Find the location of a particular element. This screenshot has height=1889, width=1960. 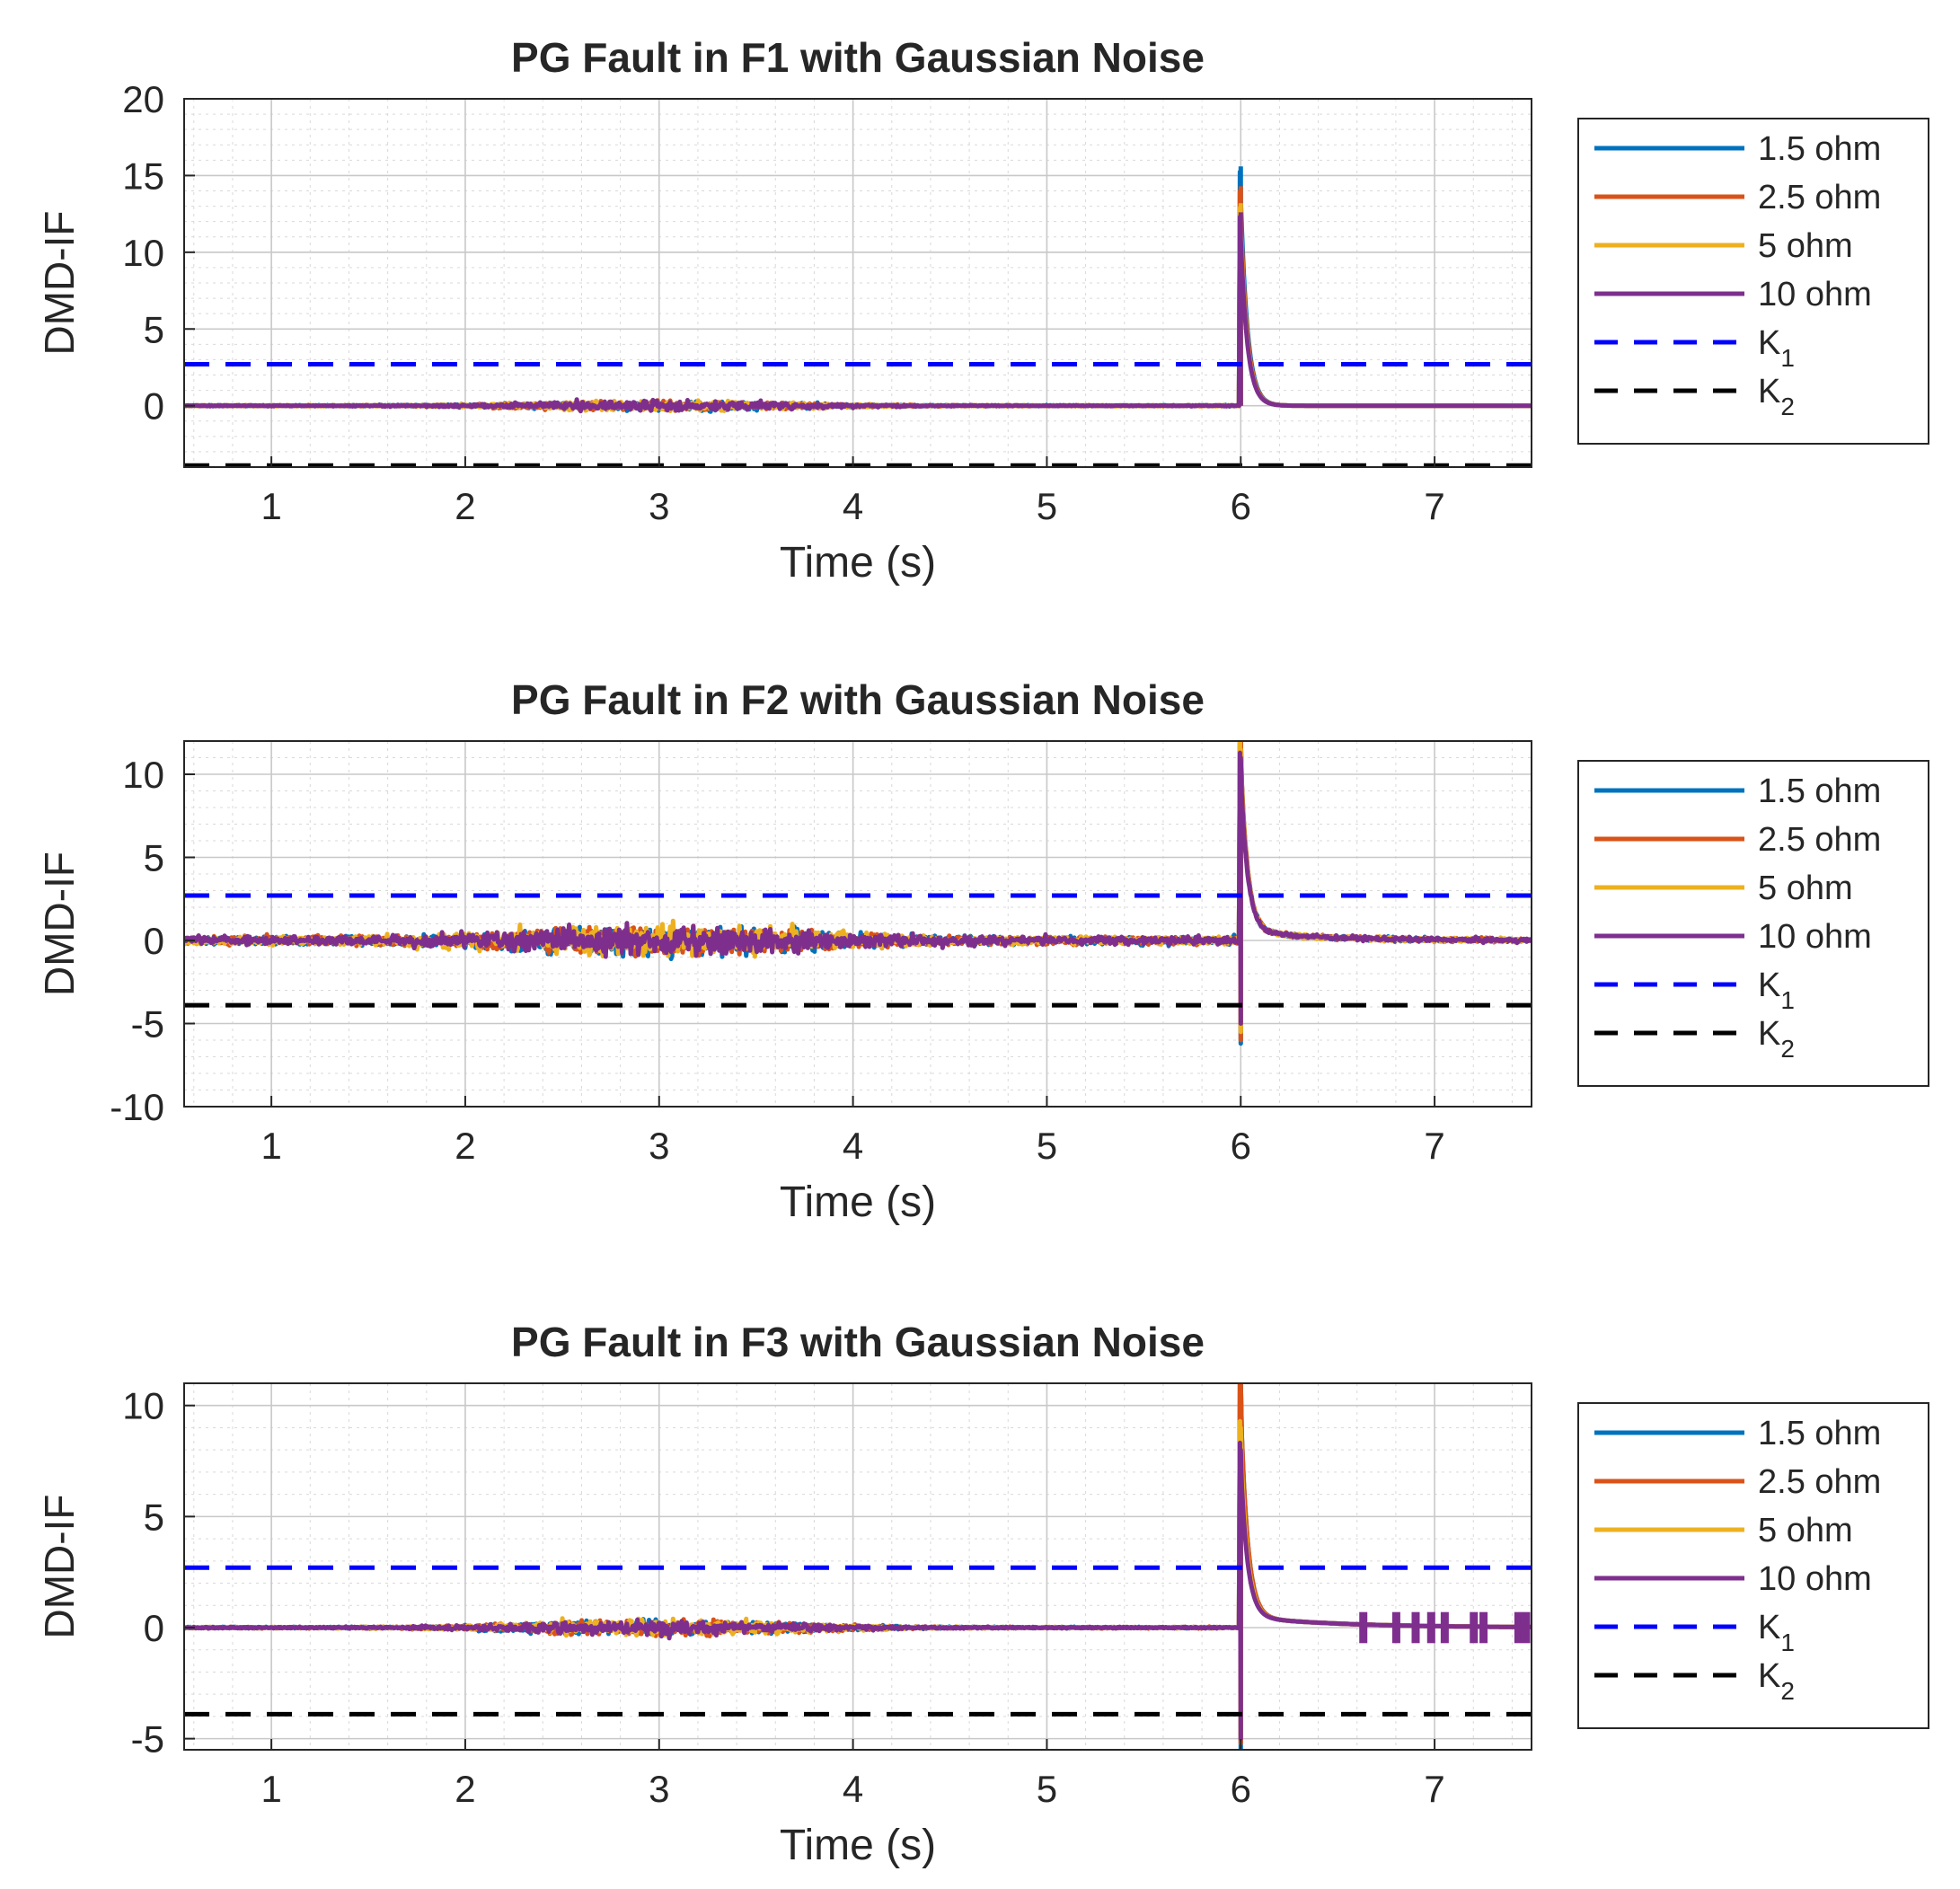

chart-title: PG Fault in F3 with Gaussian Noise is located at coordinates (858, 1342).